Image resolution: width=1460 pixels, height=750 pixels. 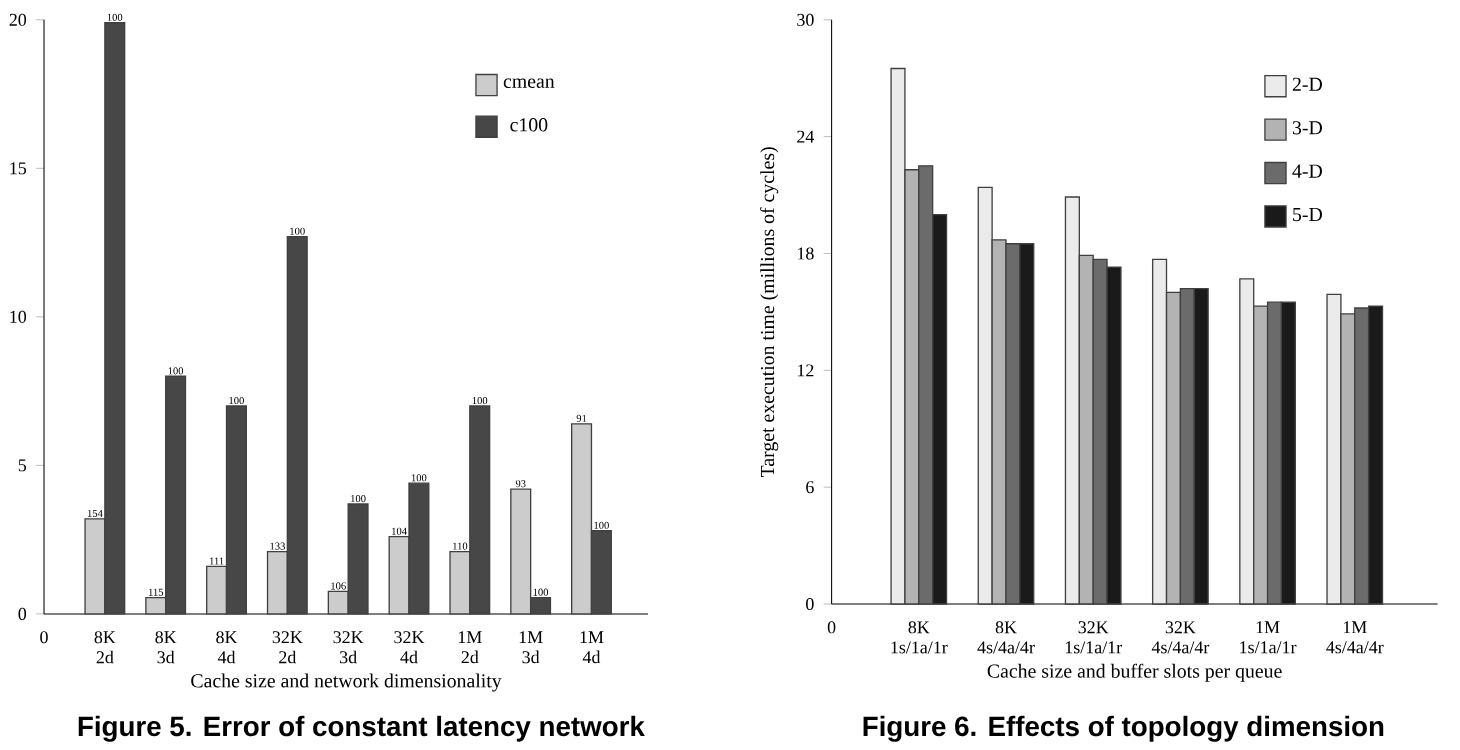 I want to click on x-axis-title: Cache size and network dimensionality, so click(x=346, y=682).